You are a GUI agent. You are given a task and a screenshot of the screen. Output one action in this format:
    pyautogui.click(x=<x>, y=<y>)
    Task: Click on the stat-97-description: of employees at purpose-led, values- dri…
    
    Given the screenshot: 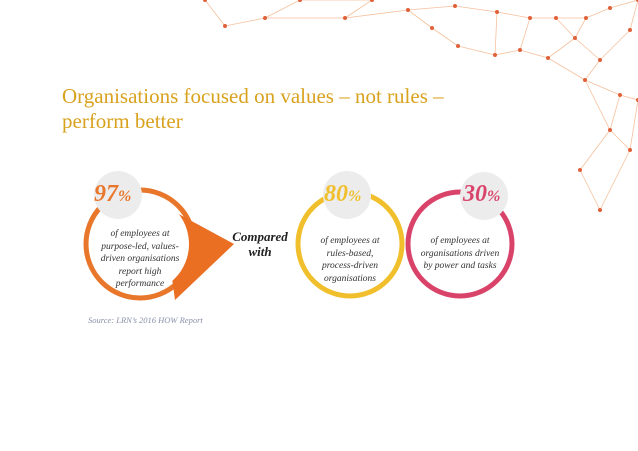 What is the action you would take?
    pyautogui.click(x=140, y=259)
    